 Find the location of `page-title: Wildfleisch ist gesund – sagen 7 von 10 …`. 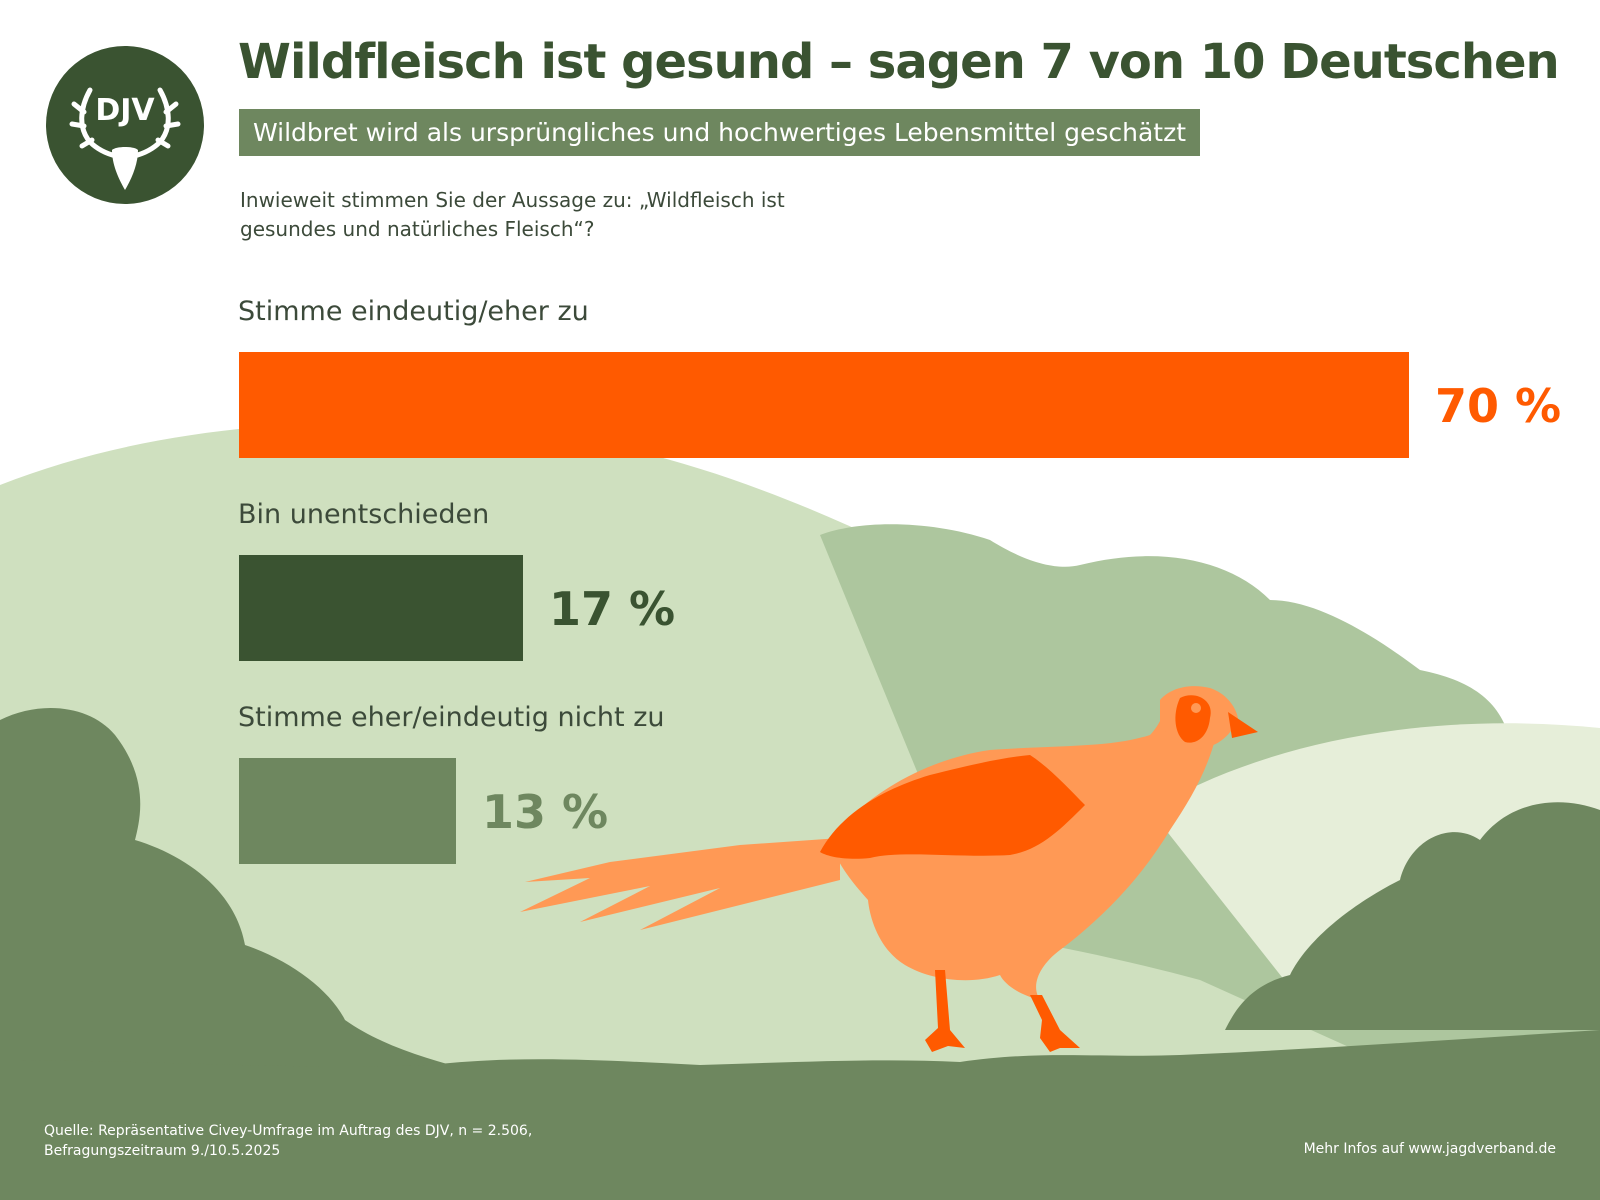

page-title: Wildfleisch ist gesund – sagen 7 von 10 … is located at coordinates (899, 62).